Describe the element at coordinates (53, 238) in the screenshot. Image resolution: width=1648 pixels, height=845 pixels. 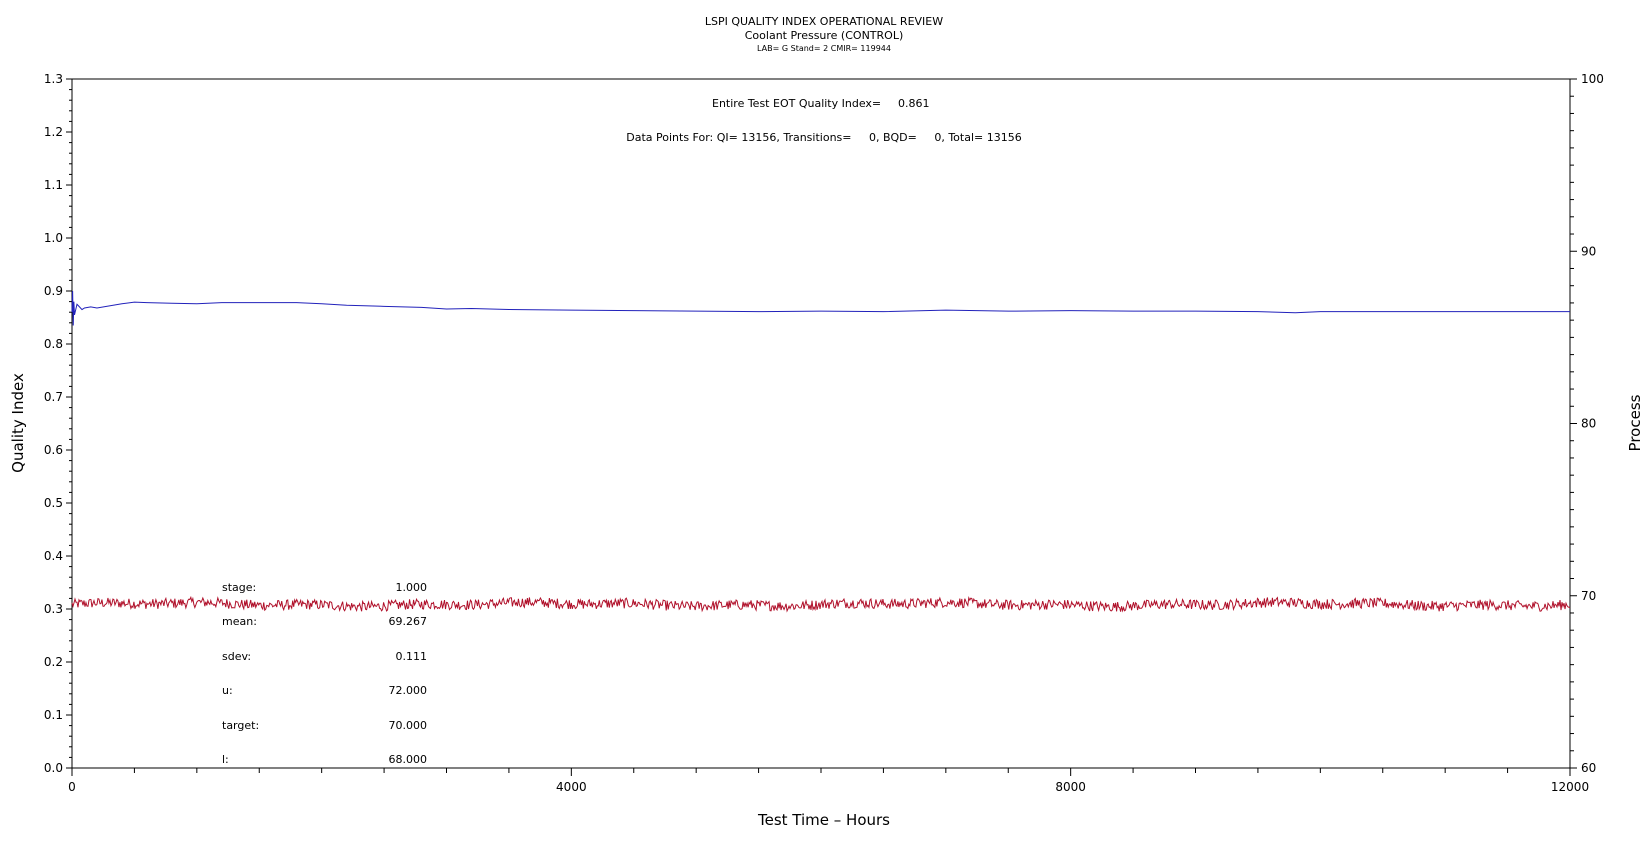
I see `y-tick-label: 1.0` at that location.